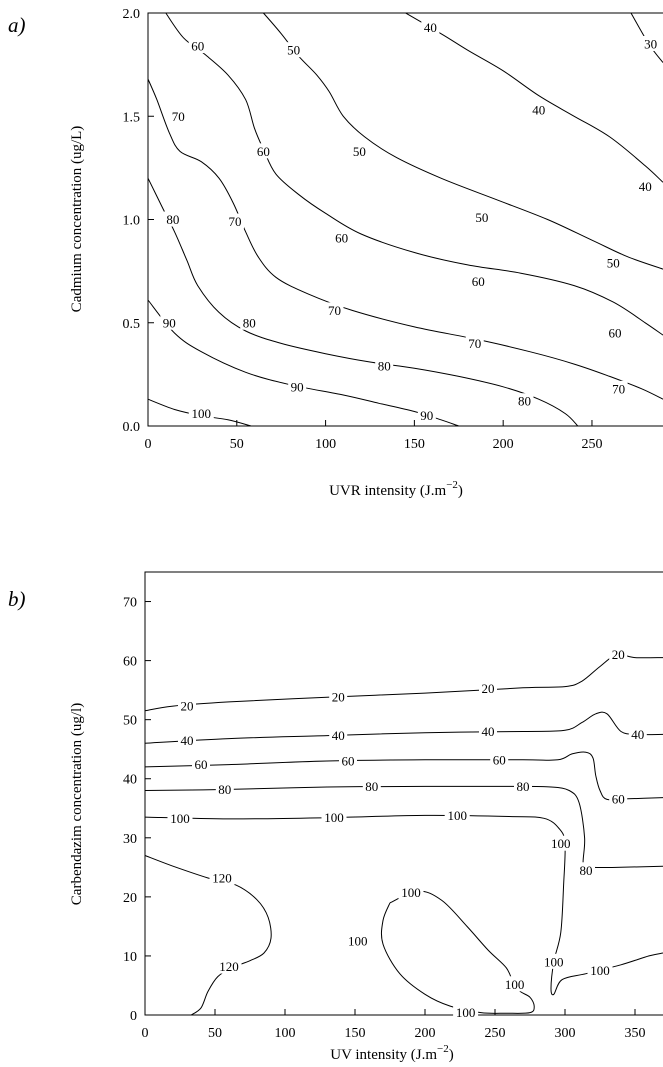 The image size is (663, 1067). I want to click on x-axis-label-a-main: UVR intensity (J.m, so click(387, 491).